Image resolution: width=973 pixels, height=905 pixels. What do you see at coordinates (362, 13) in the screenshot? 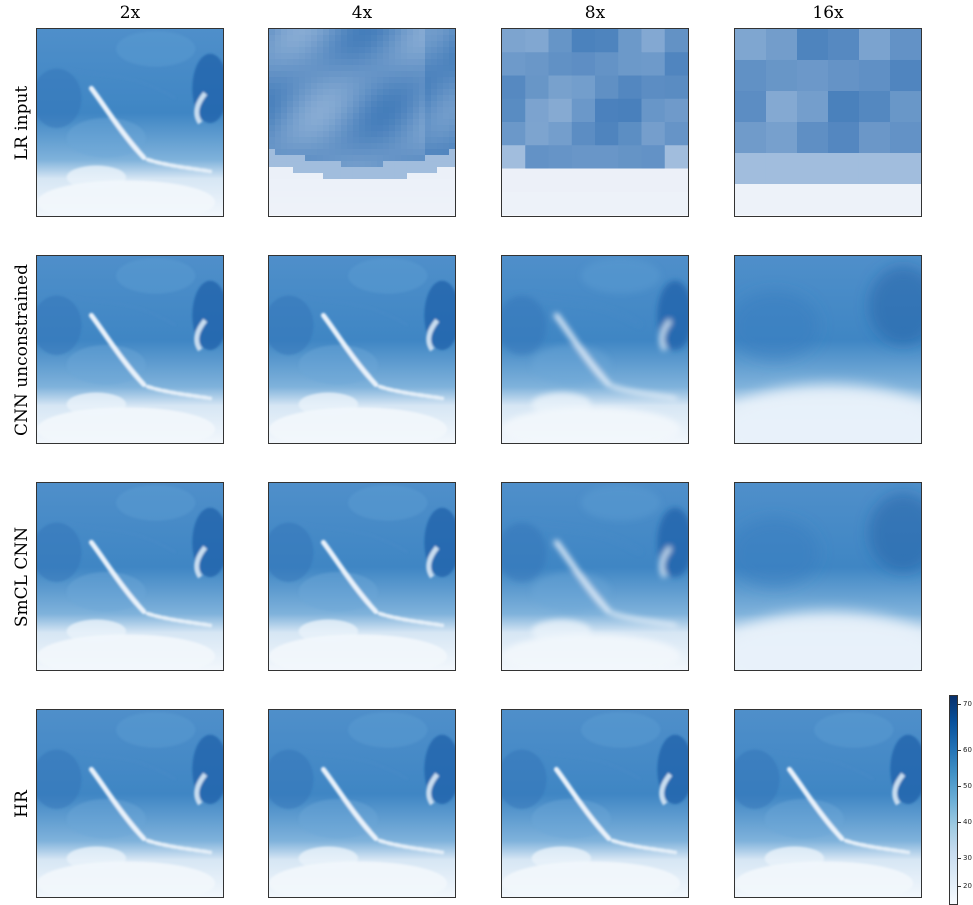
I see `column-title-4x: 4x` at bounding box center [362, 13].